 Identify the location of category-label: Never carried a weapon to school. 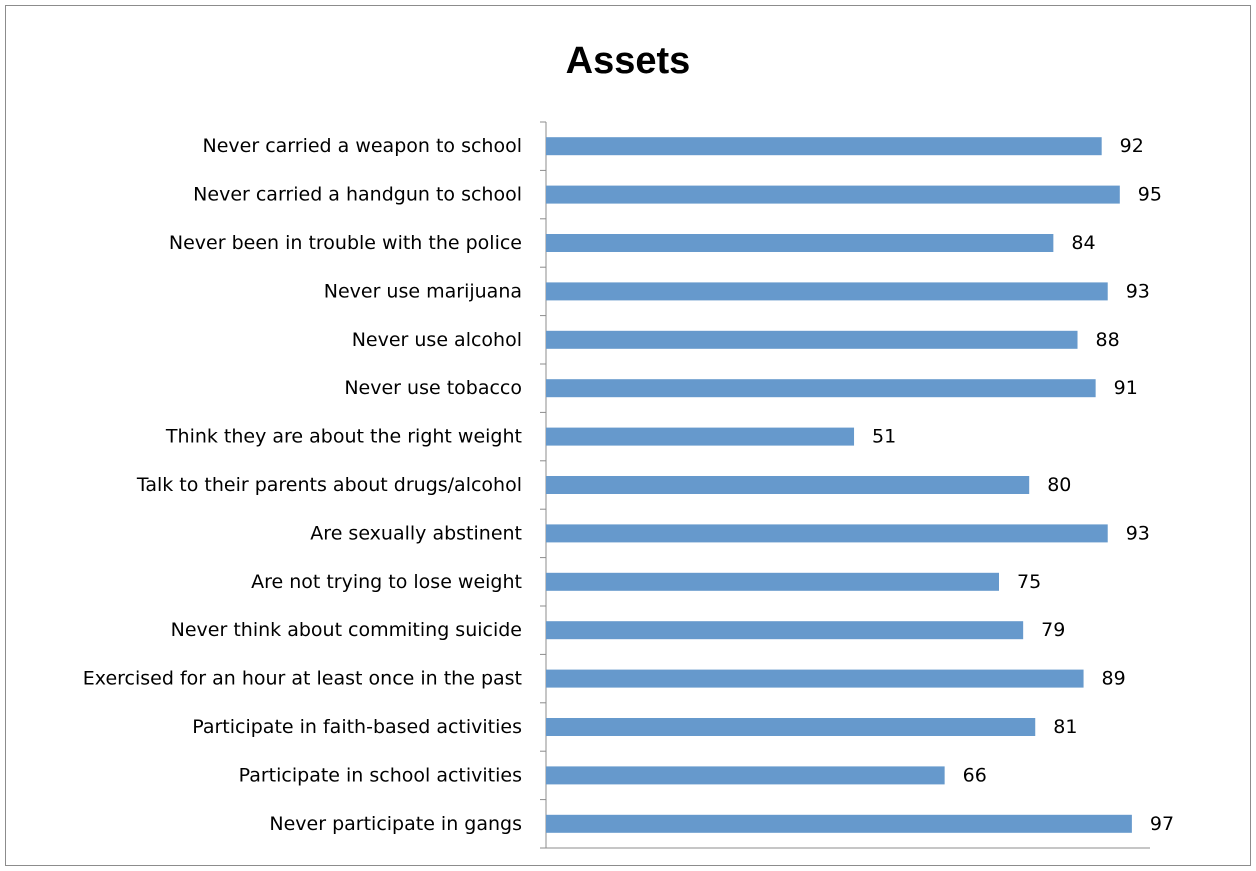
(362, 146).